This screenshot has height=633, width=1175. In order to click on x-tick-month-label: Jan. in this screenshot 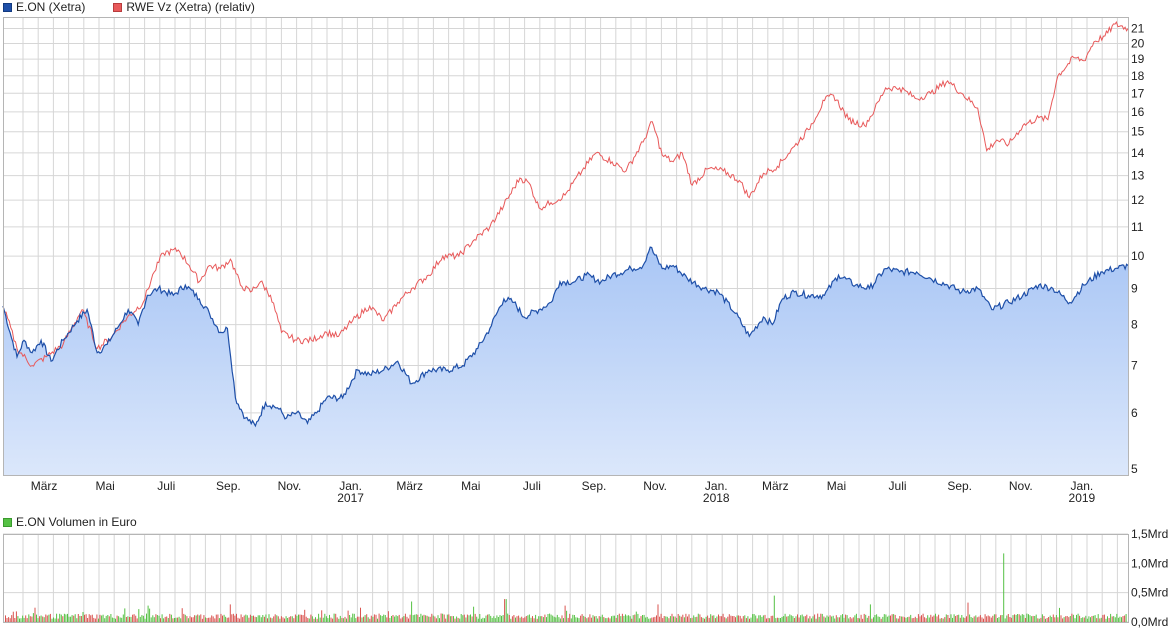, I will do `click(350, 486)`.